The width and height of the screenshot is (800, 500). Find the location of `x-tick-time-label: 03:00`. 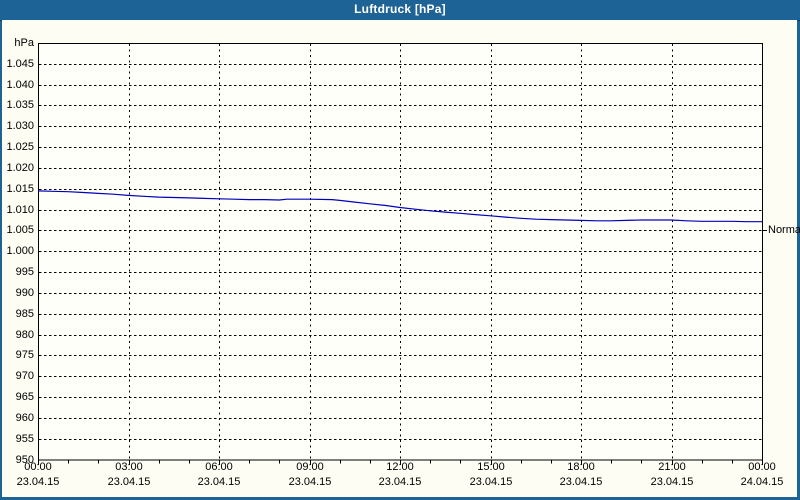

x-tick-time-label: 03:00 is located at coordinates (129, 467).